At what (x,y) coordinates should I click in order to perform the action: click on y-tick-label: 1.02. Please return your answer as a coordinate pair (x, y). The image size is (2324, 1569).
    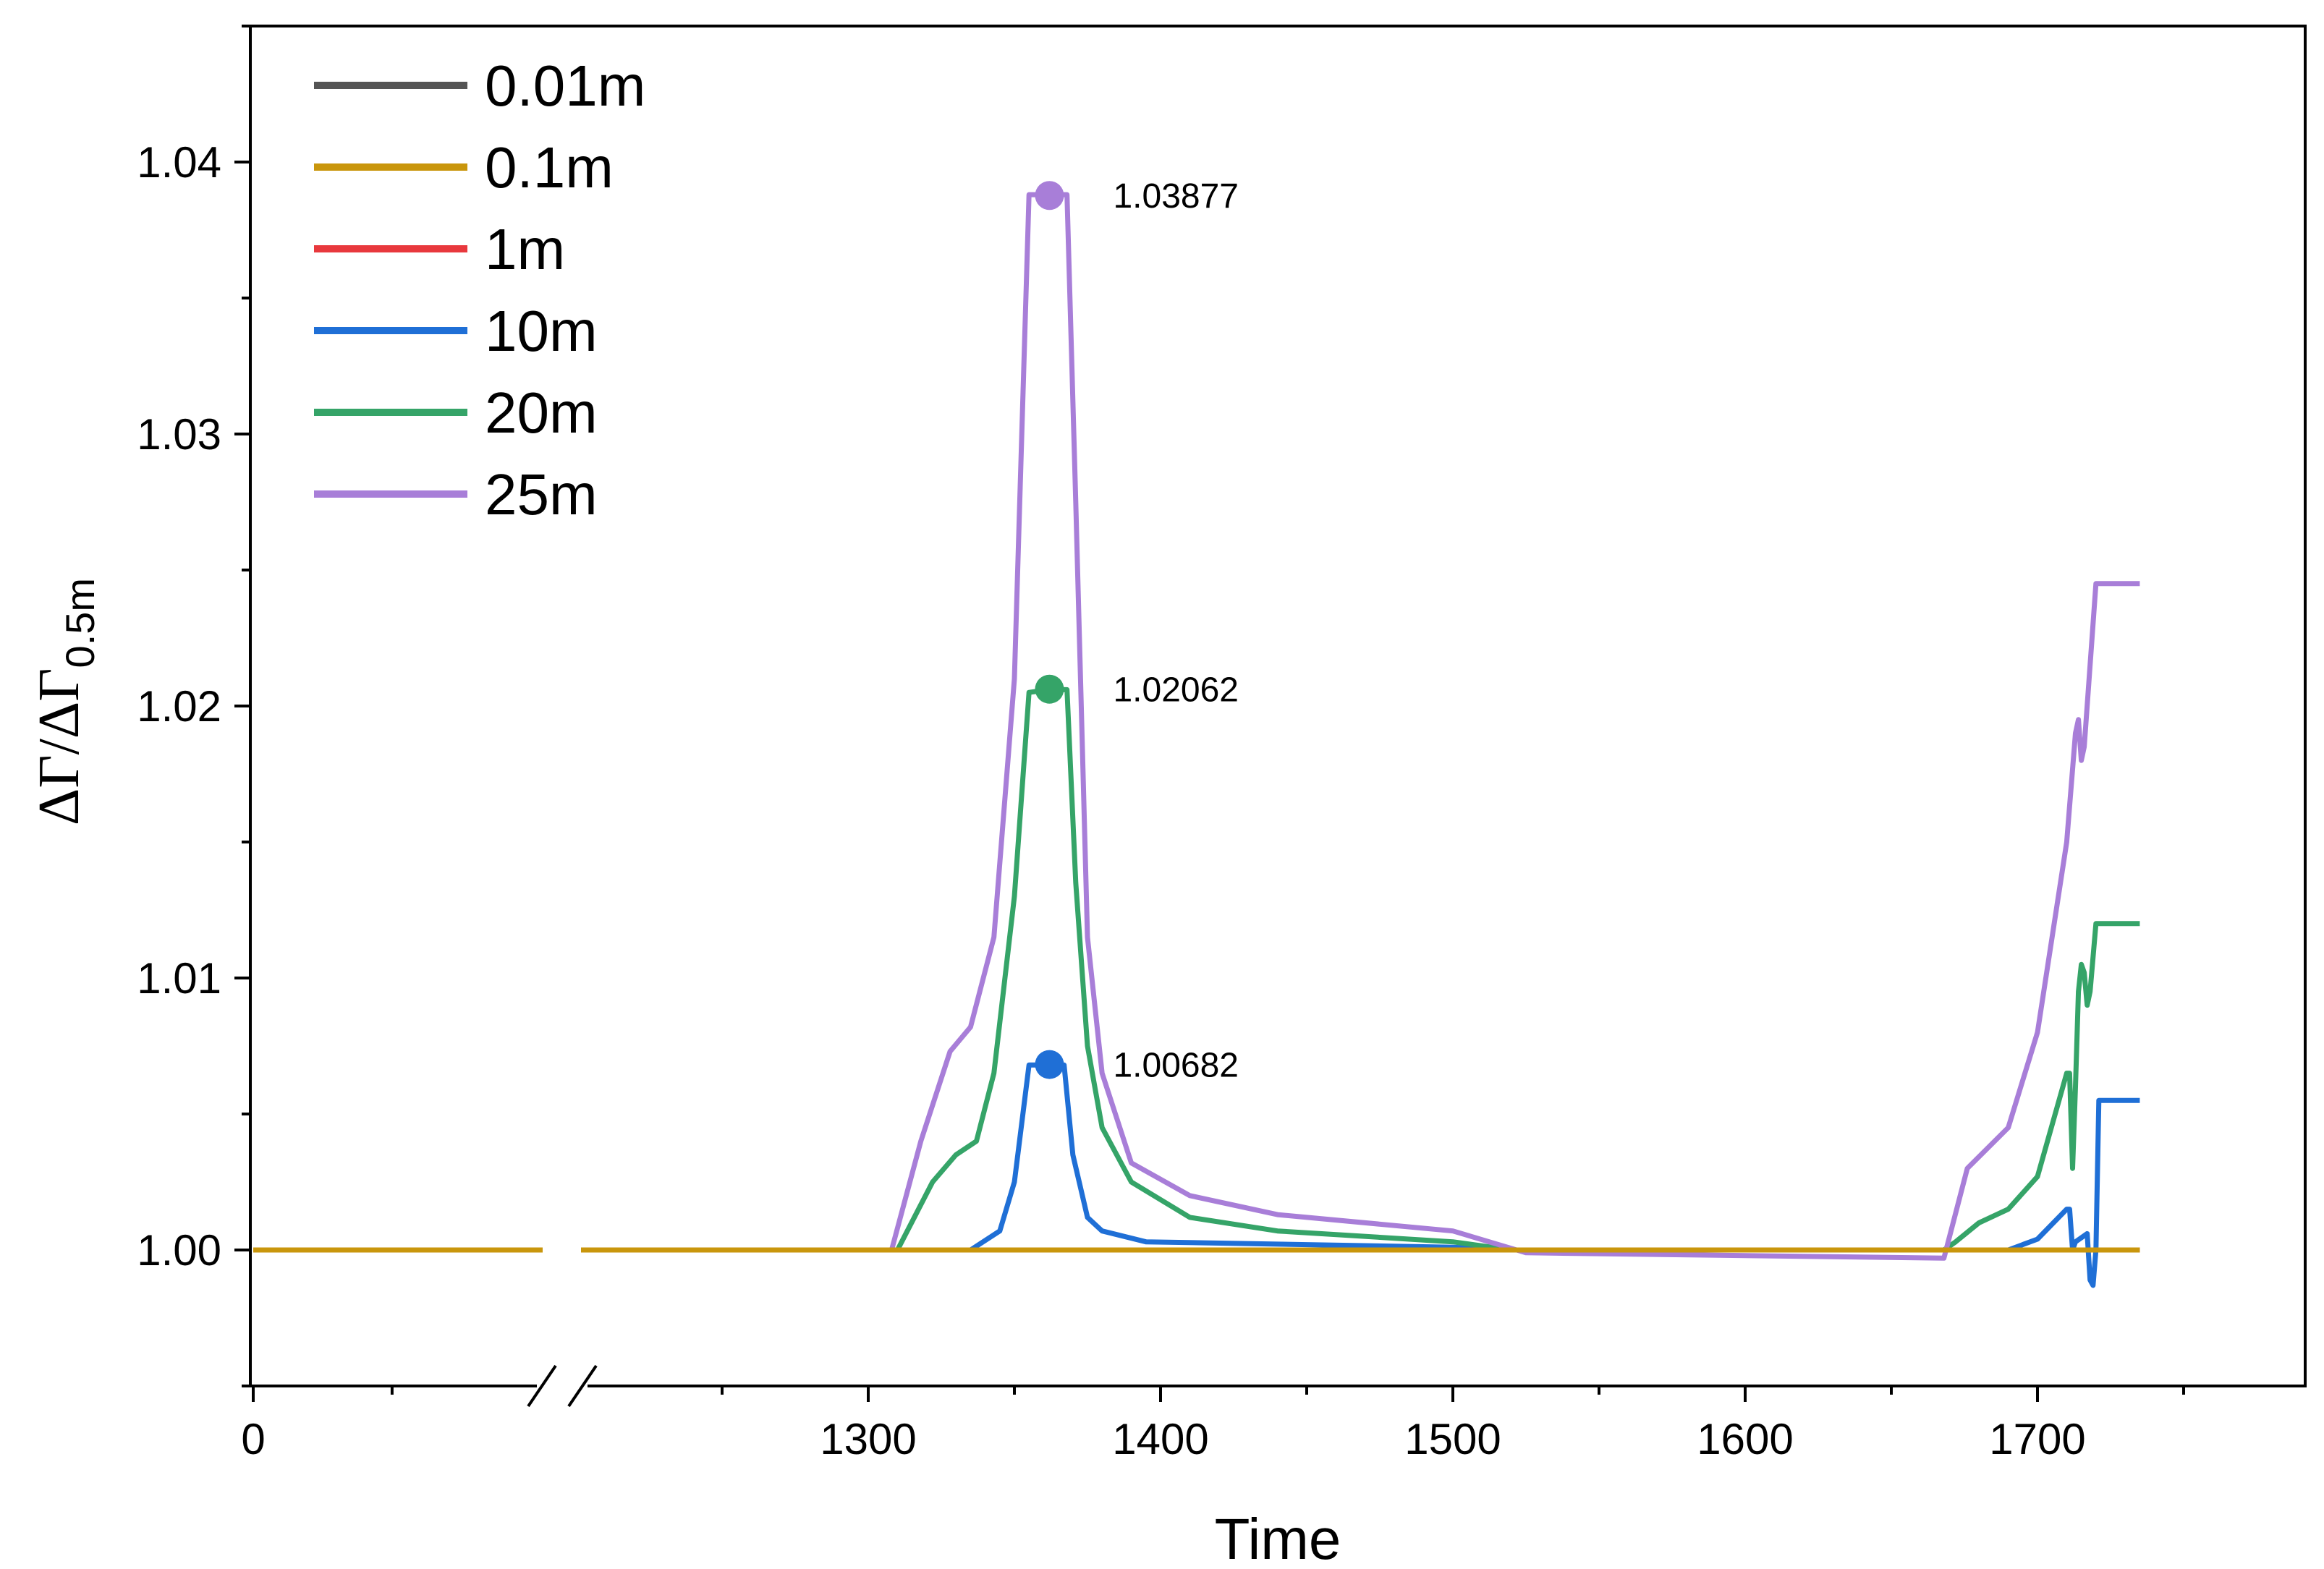
    Looking at the image, I should click on (179, 706).